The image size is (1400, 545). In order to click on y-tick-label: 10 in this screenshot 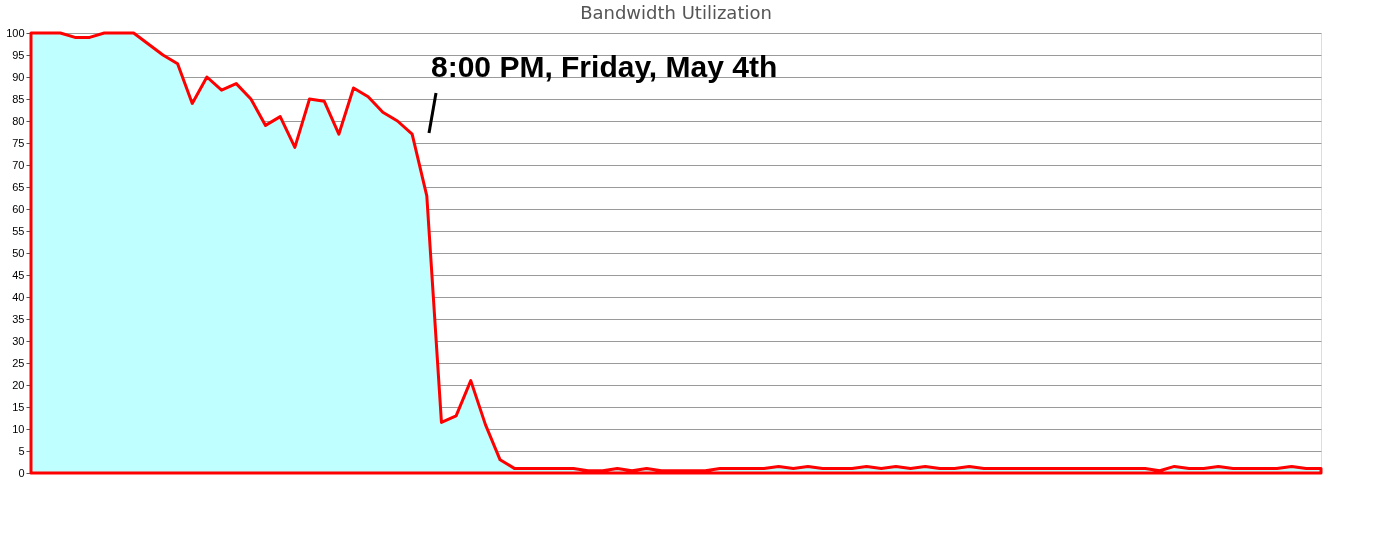, I will do `click(18, 428)`.